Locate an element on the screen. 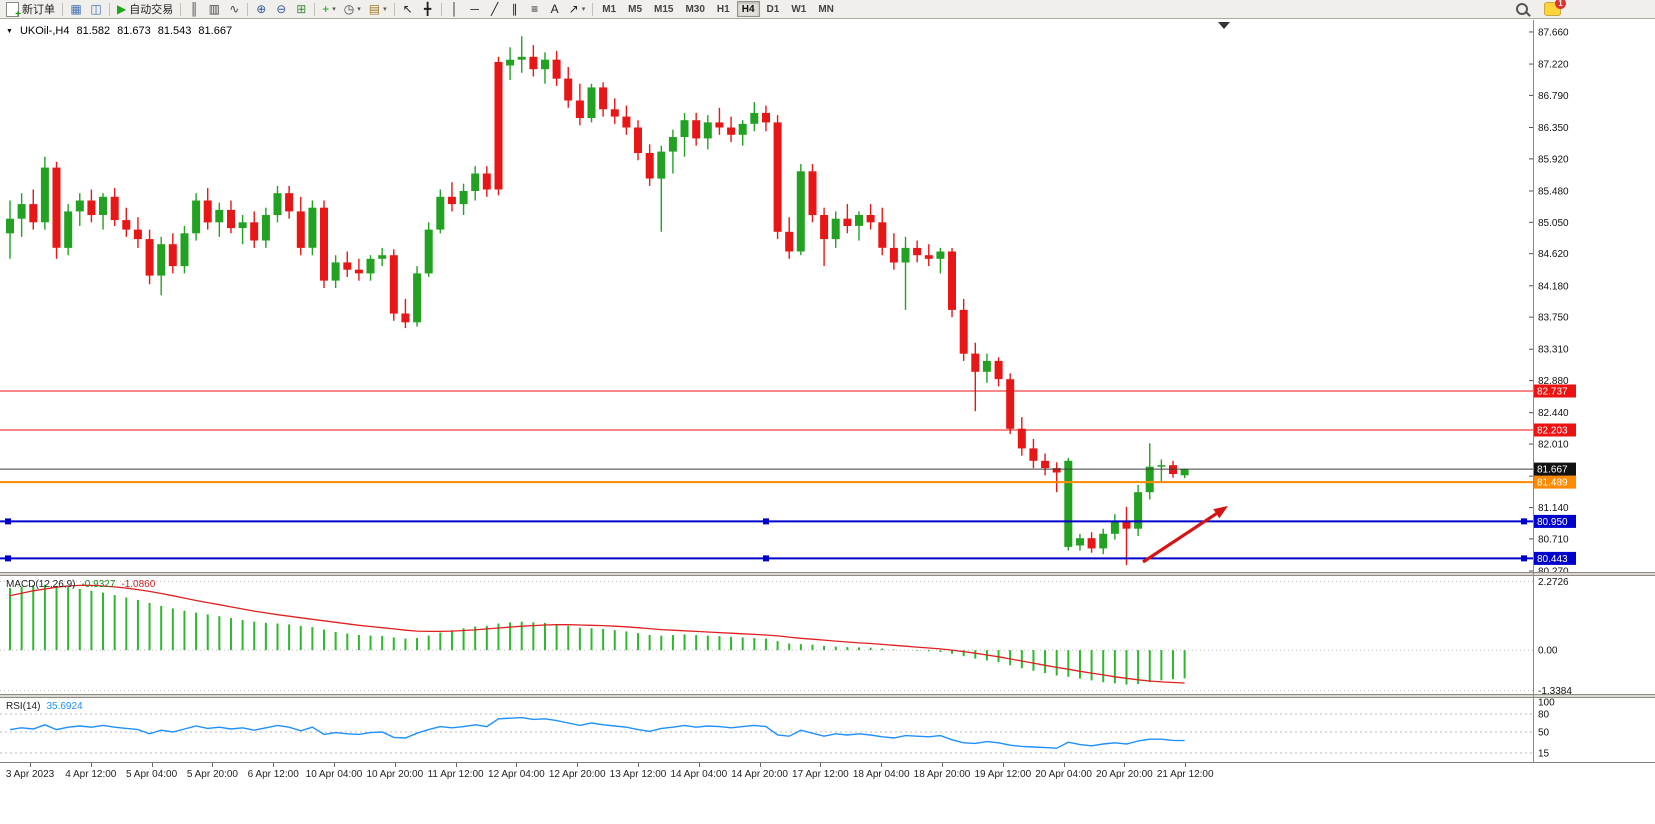 This screenshot has width=1655, height=824. time-axis-label: 14 Apr 04:00 is located at coordinates (699, 774).